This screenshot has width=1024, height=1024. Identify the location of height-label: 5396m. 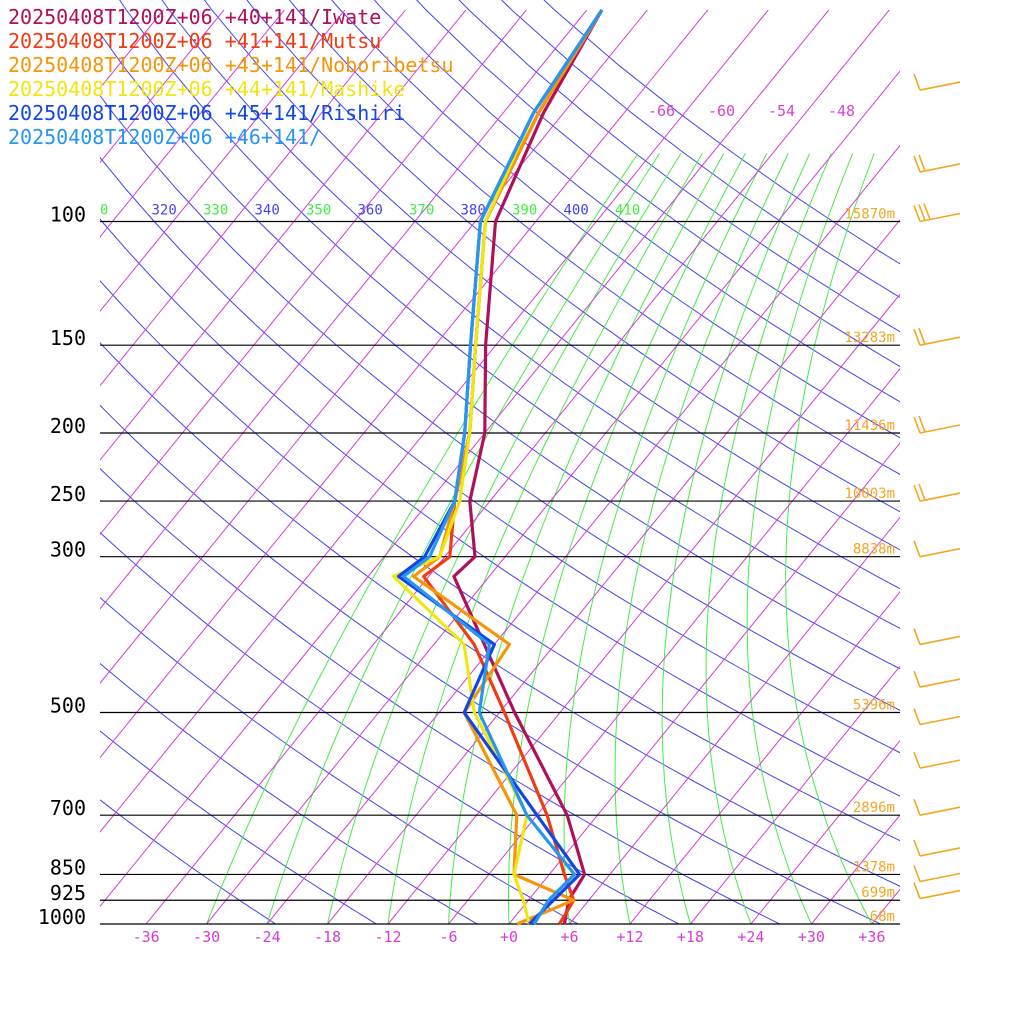
(874, 706).